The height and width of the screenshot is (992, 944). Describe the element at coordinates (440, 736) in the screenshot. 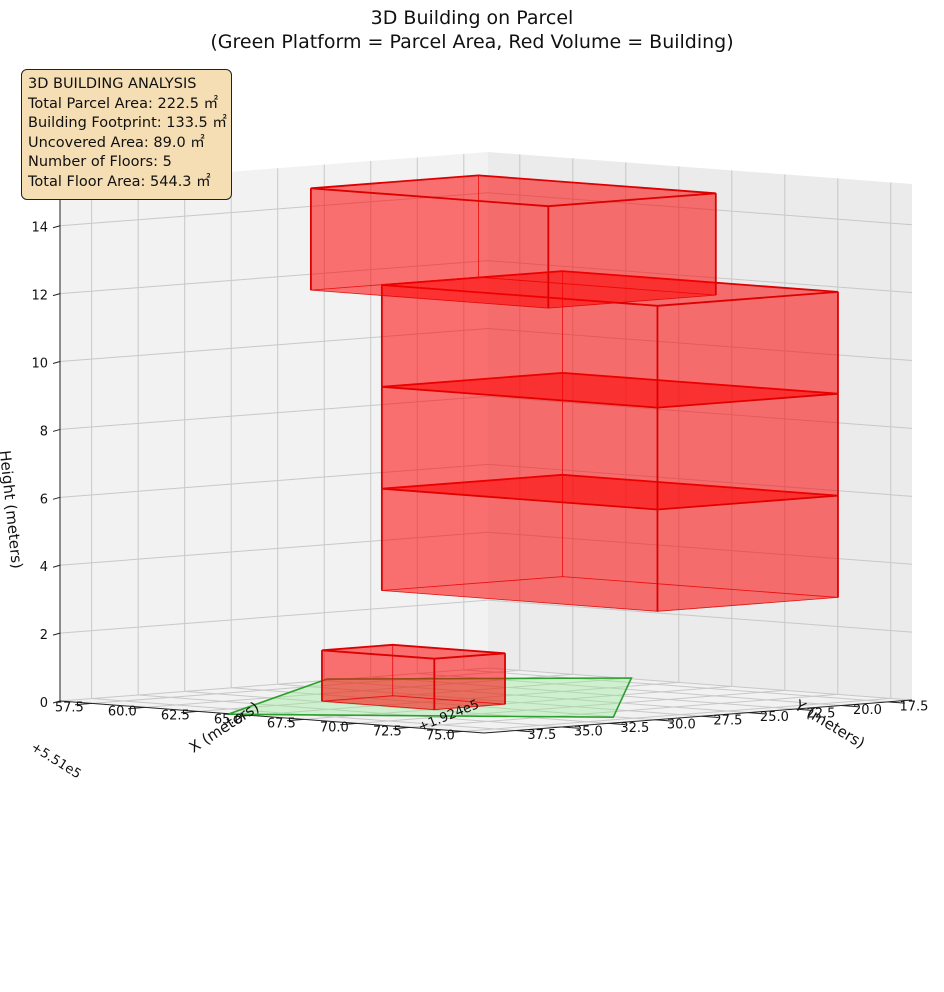

I see `x-tick-label: 75.0` at that location.